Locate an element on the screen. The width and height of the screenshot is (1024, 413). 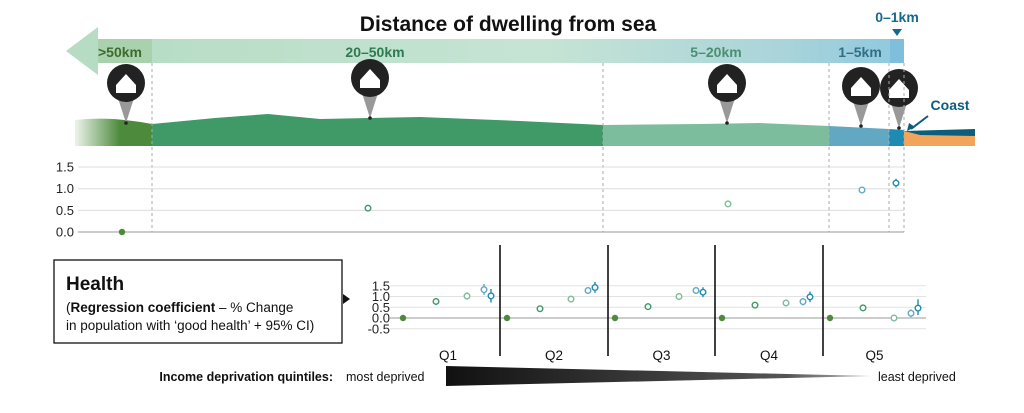
distance-band: >50km 20–50km 5–20km 1–5km 0–1km is located at coordinates (492, 42).